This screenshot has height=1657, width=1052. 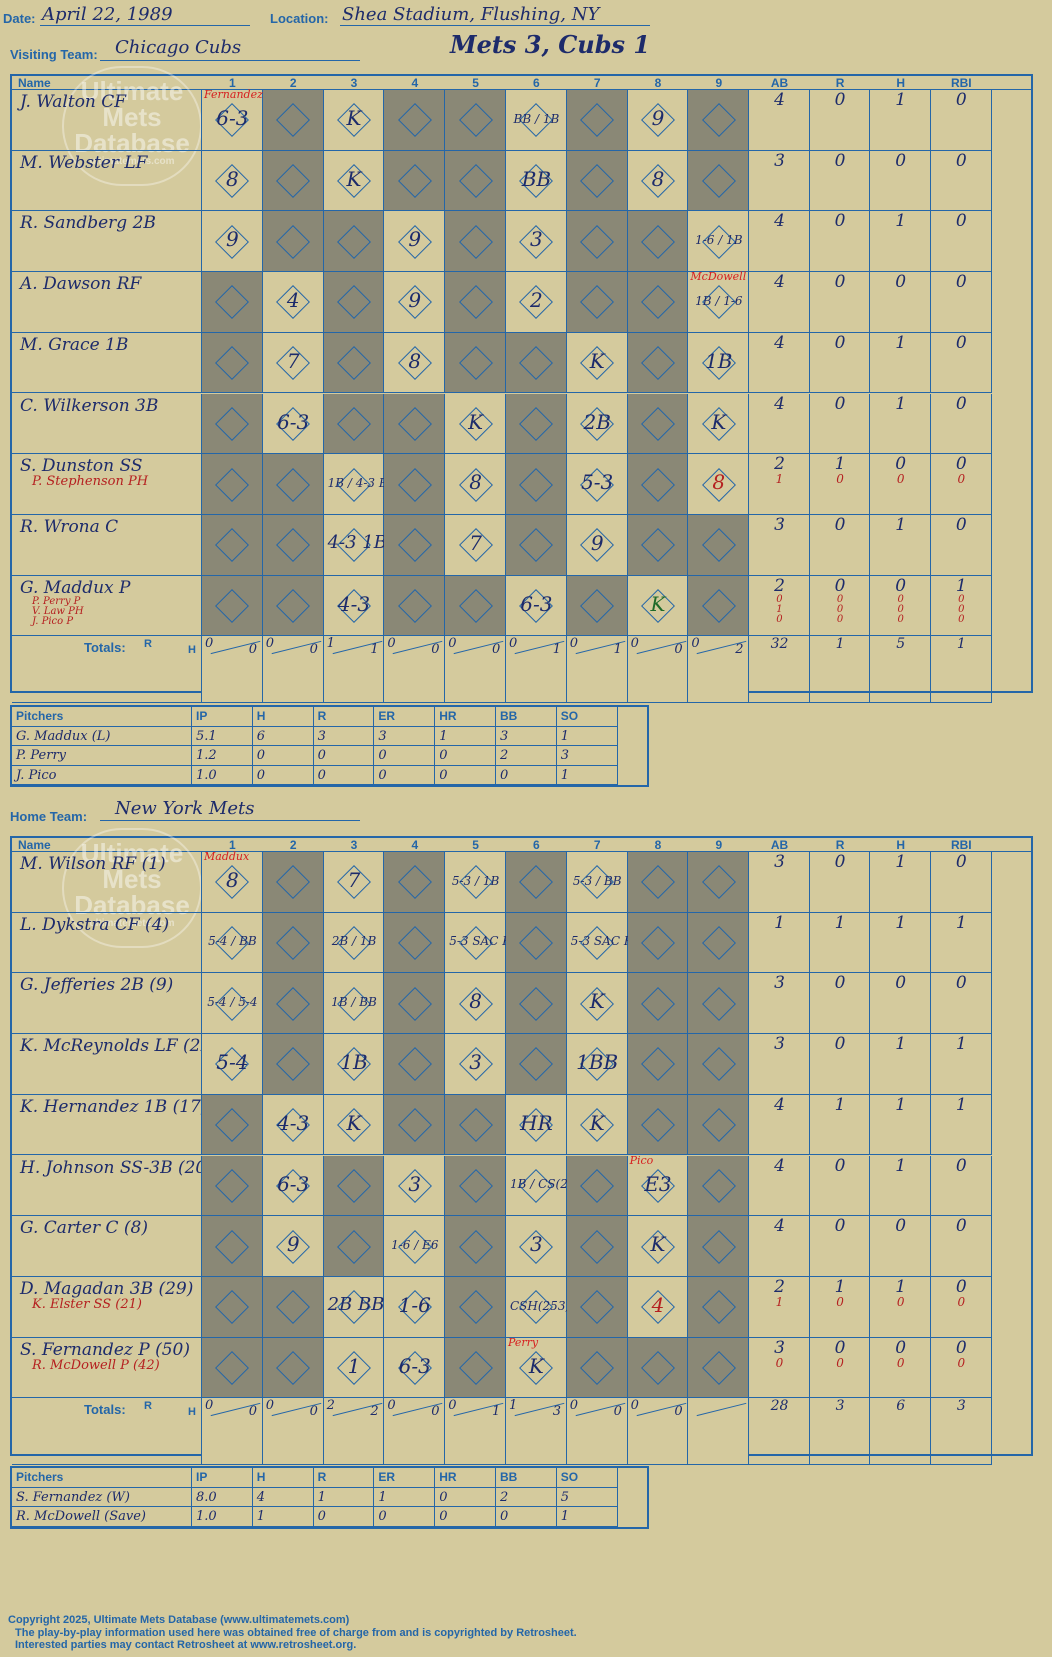 What do you see at coordinates (658, 1246) in the screenshot?
I see `inning-cell: K` at bounding box center [658, 1246].